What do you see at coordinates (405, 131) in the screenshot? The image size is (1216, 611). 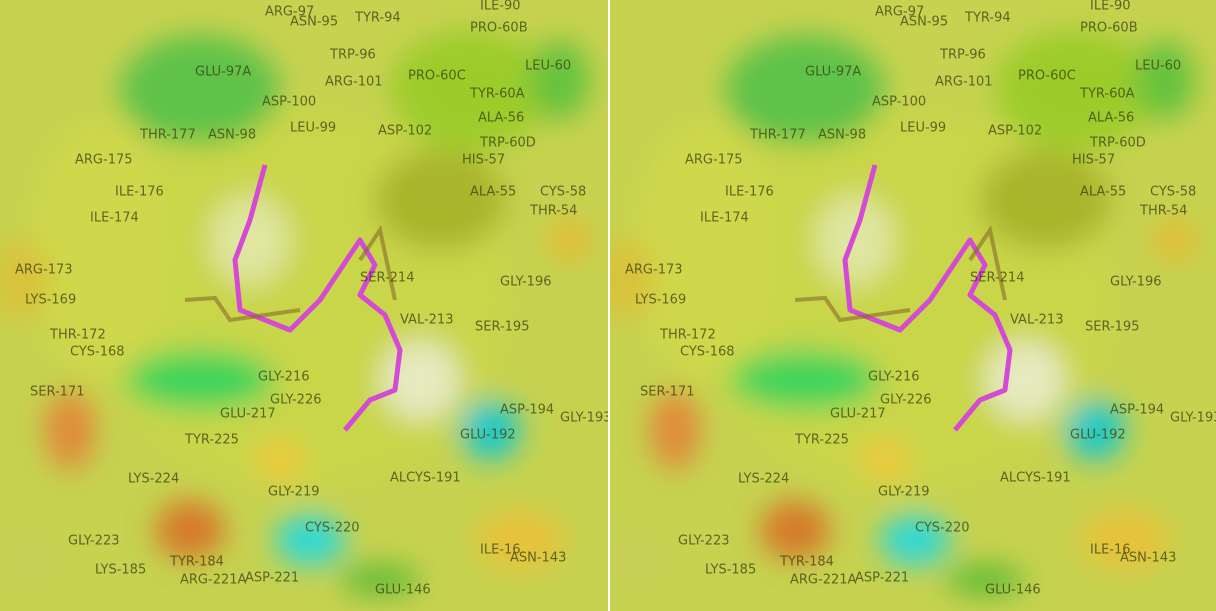 I see `residue-label: ASP-102` at bounding box center [405, 131].